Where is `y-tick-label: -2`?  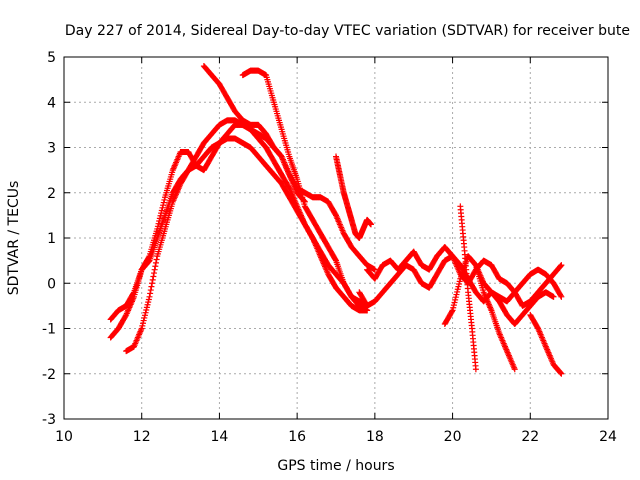
y-tick-label: -2 is located at coordinates (49, 375).